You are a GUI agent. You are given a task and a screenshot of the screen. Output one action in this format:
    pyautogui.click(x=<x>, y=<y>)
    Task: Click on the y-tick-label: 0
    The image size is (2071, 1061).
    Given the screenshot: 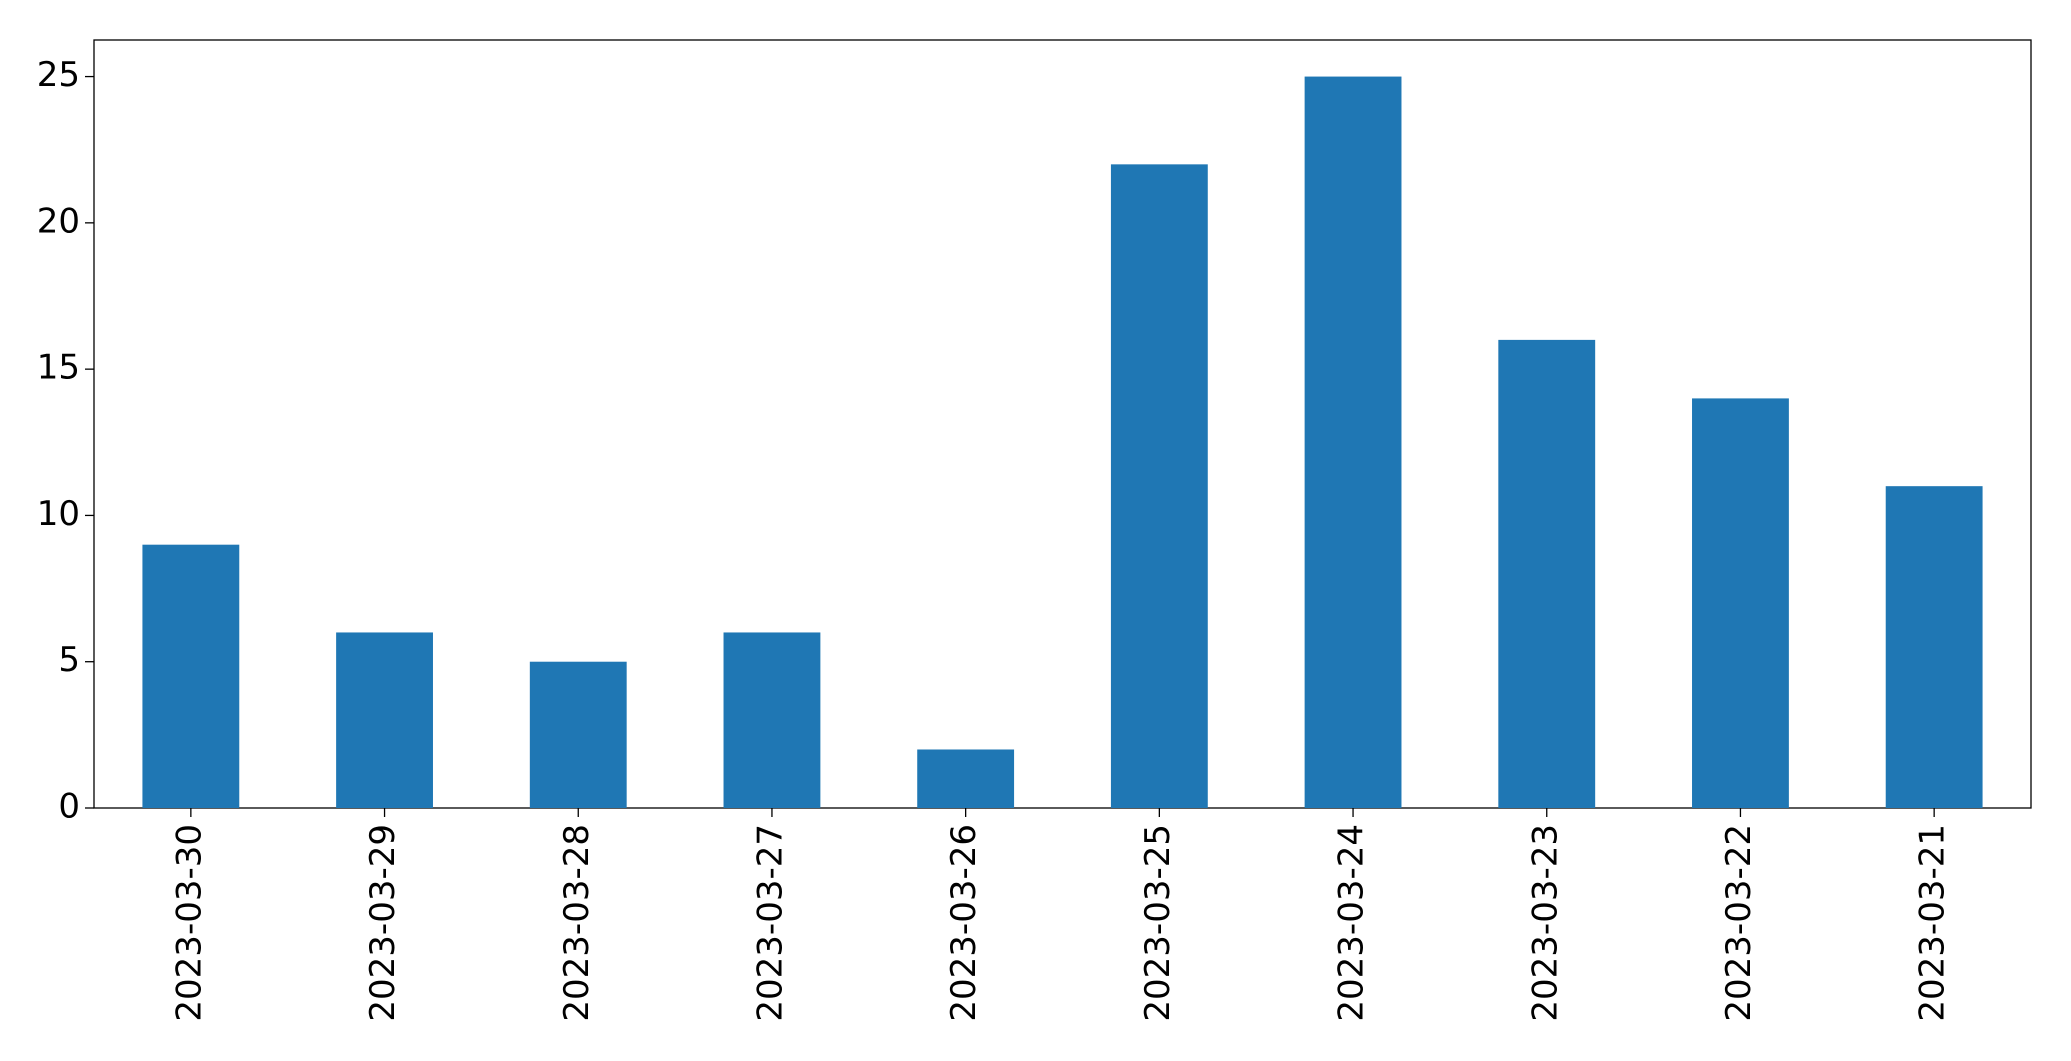 What is the action you would take?
    pyautogui.click(x=69, y=807)
    